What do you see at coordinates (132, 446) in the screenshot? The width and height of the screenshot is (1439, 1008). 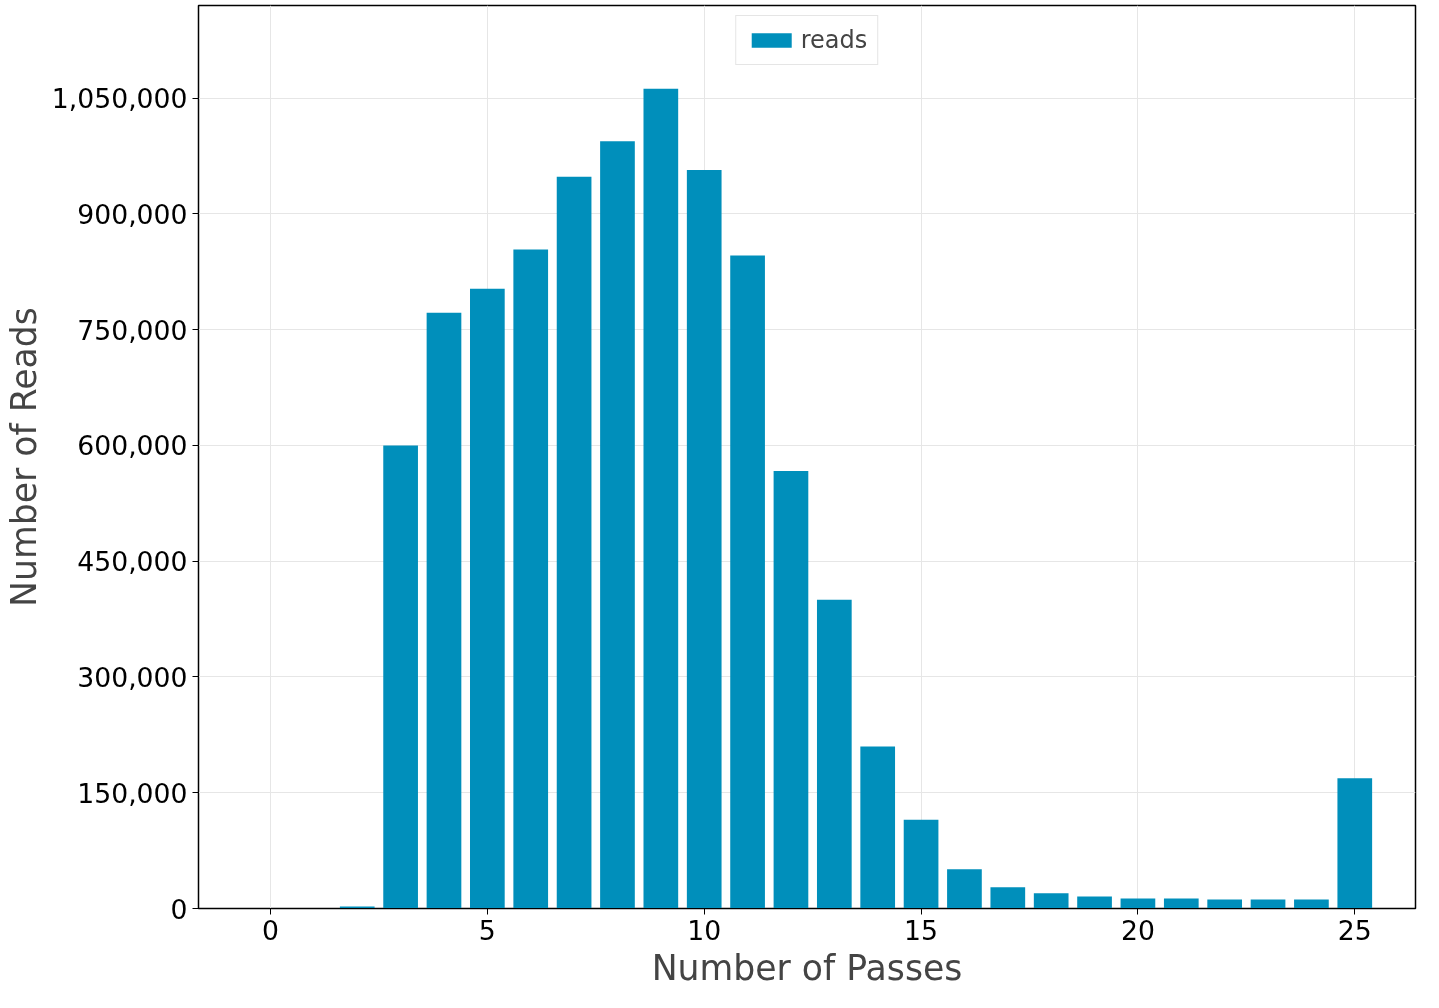 I see `y-tick-label: 600,000` at bounding box center [132, 446].